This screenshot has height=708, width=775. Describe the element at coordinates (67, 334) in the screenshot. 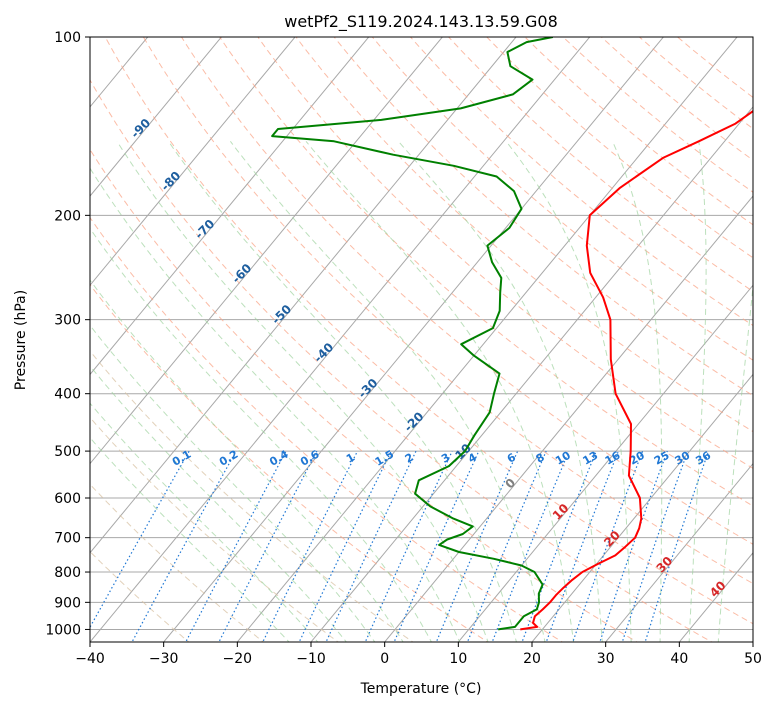

I see `y-axis-ticks: 1000 900 800 700 600 500 400 300 200 100` at that location.